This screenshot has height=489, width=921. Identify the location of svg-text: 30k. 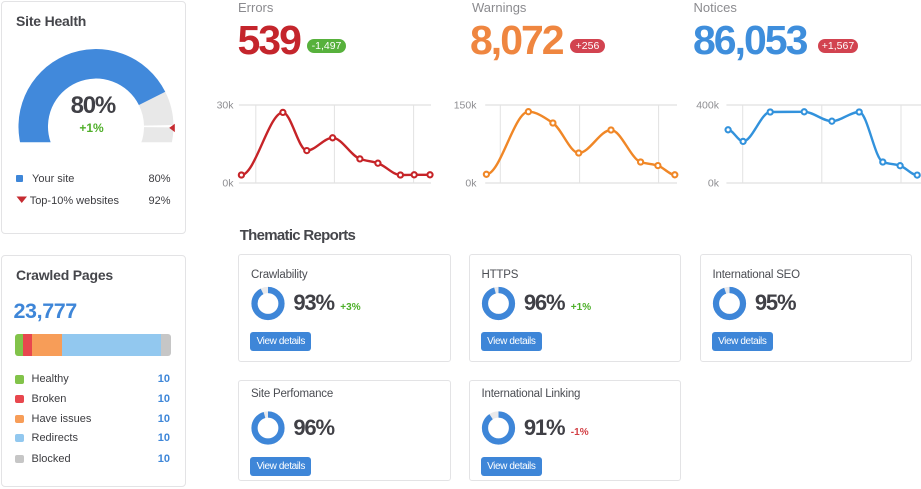
(226, 106).